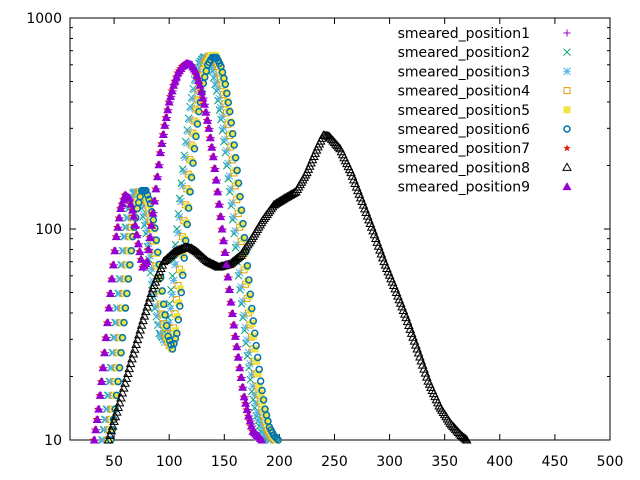  I want to click on x-tick-label: 200, so click(279, 462).